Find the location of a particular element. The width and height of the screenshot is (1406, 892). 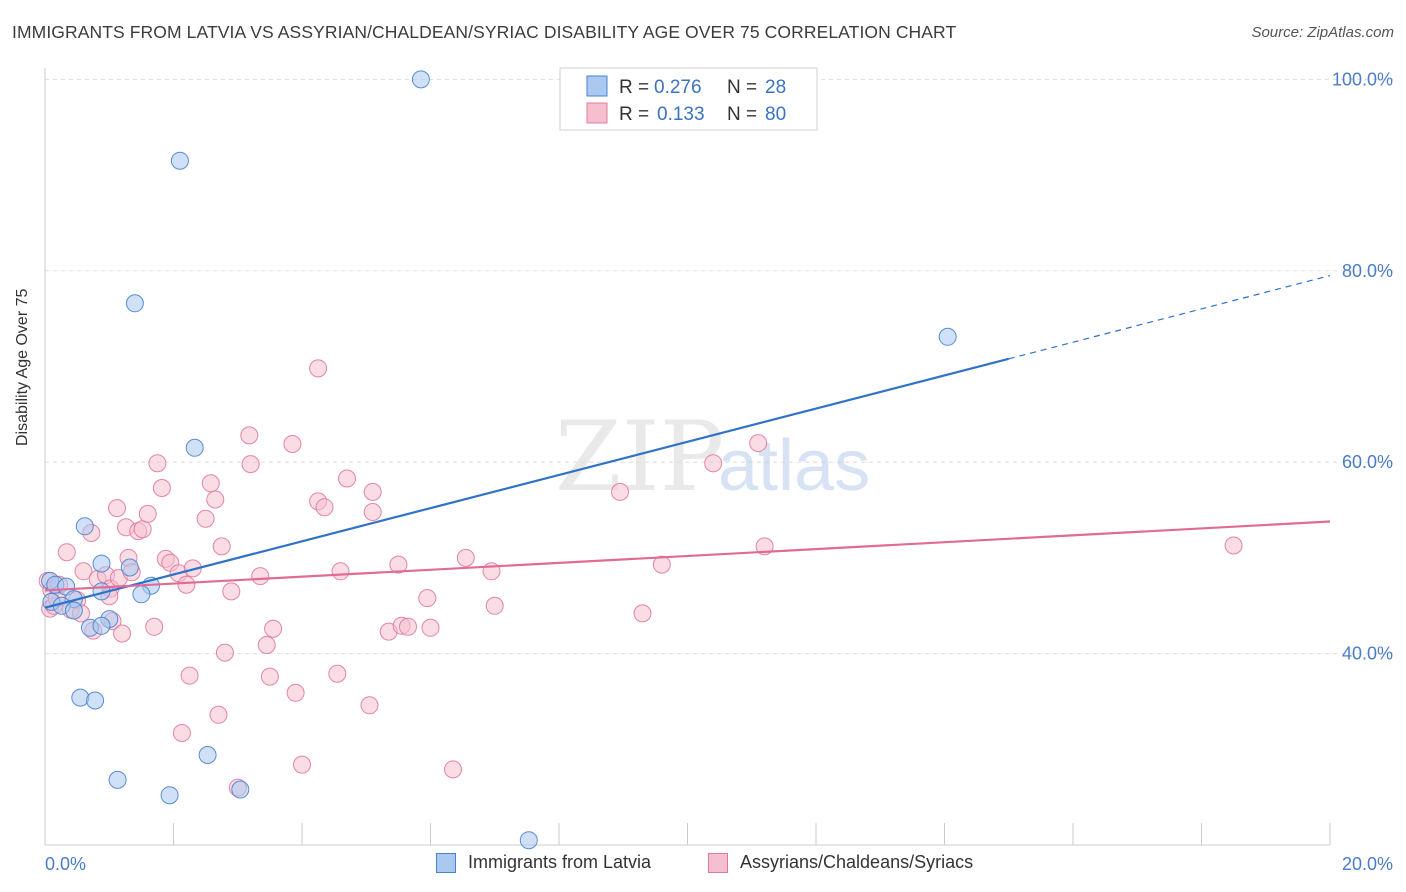

pink-trend-line is located at coordinates (687, 556).